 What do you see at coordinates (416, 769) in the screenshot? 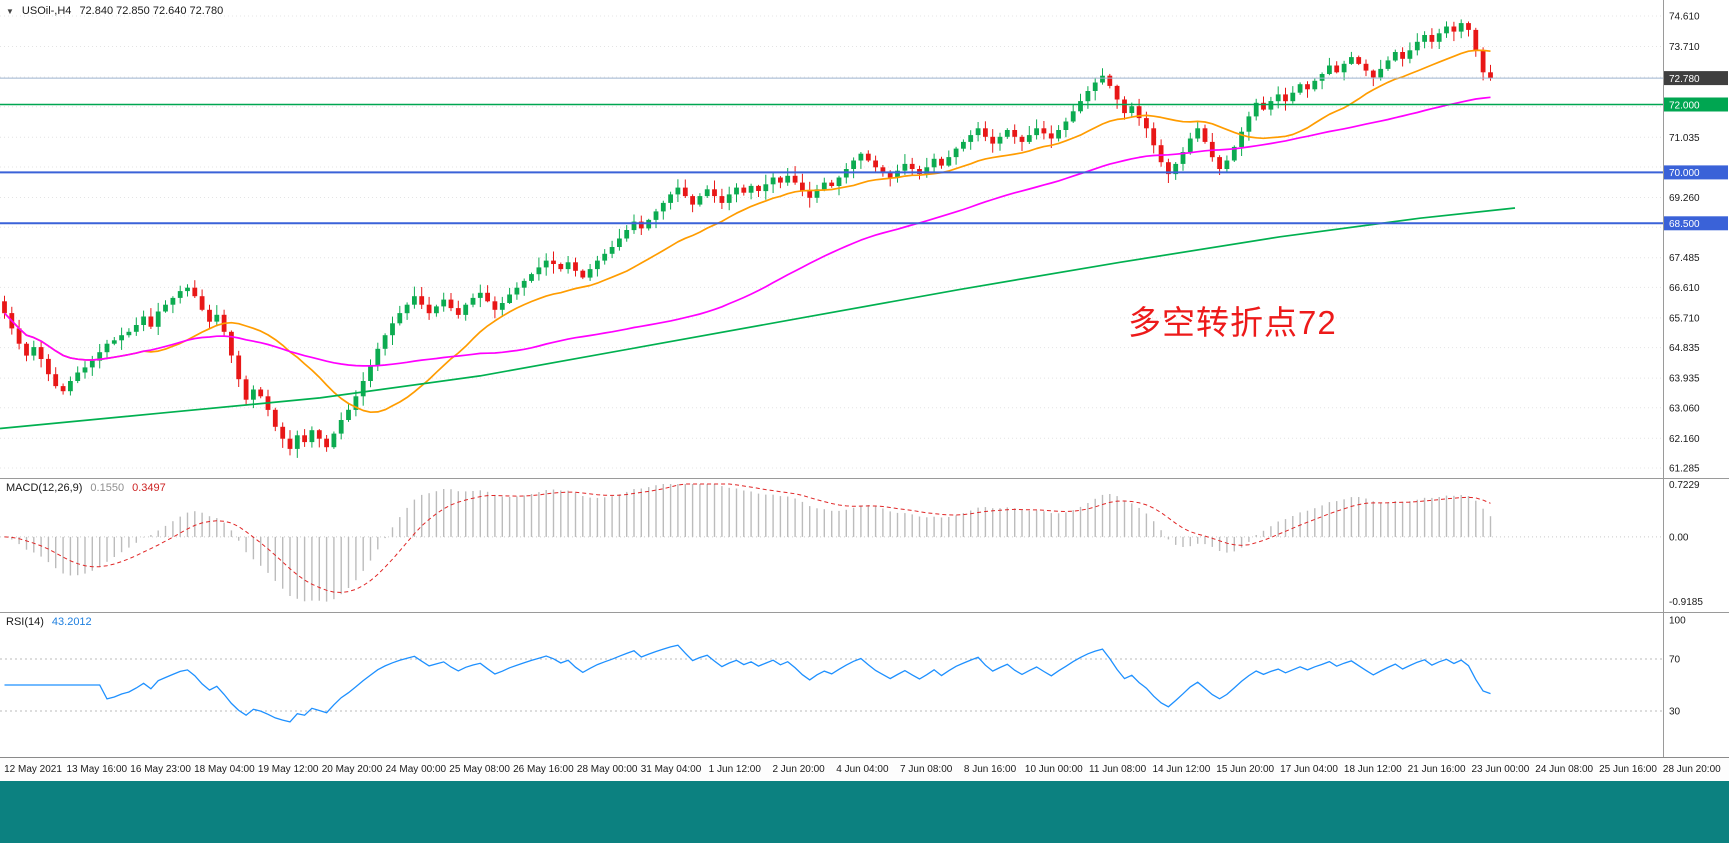
I see `time-axis-label: 24 May 00:00` at bounding box center [416, 769].